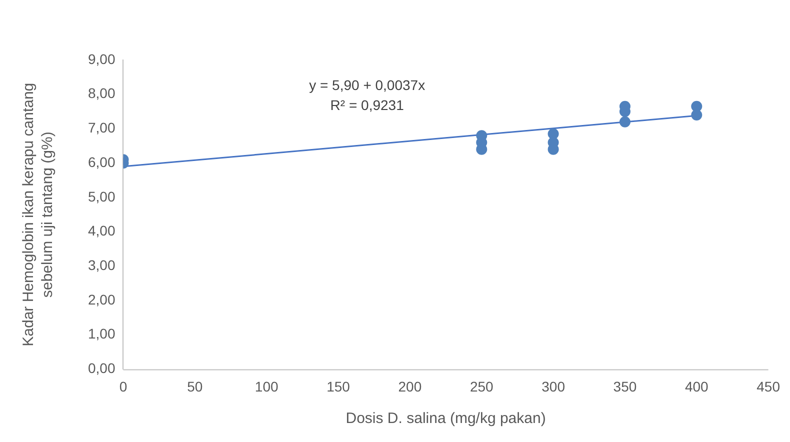 Image resolution: width=790 pixels, height=442 pixels. What do you see at coordinates (102, 299) in the screenshot?
I see `y-tick-label: 2,00` at bounding box center [102, 299].